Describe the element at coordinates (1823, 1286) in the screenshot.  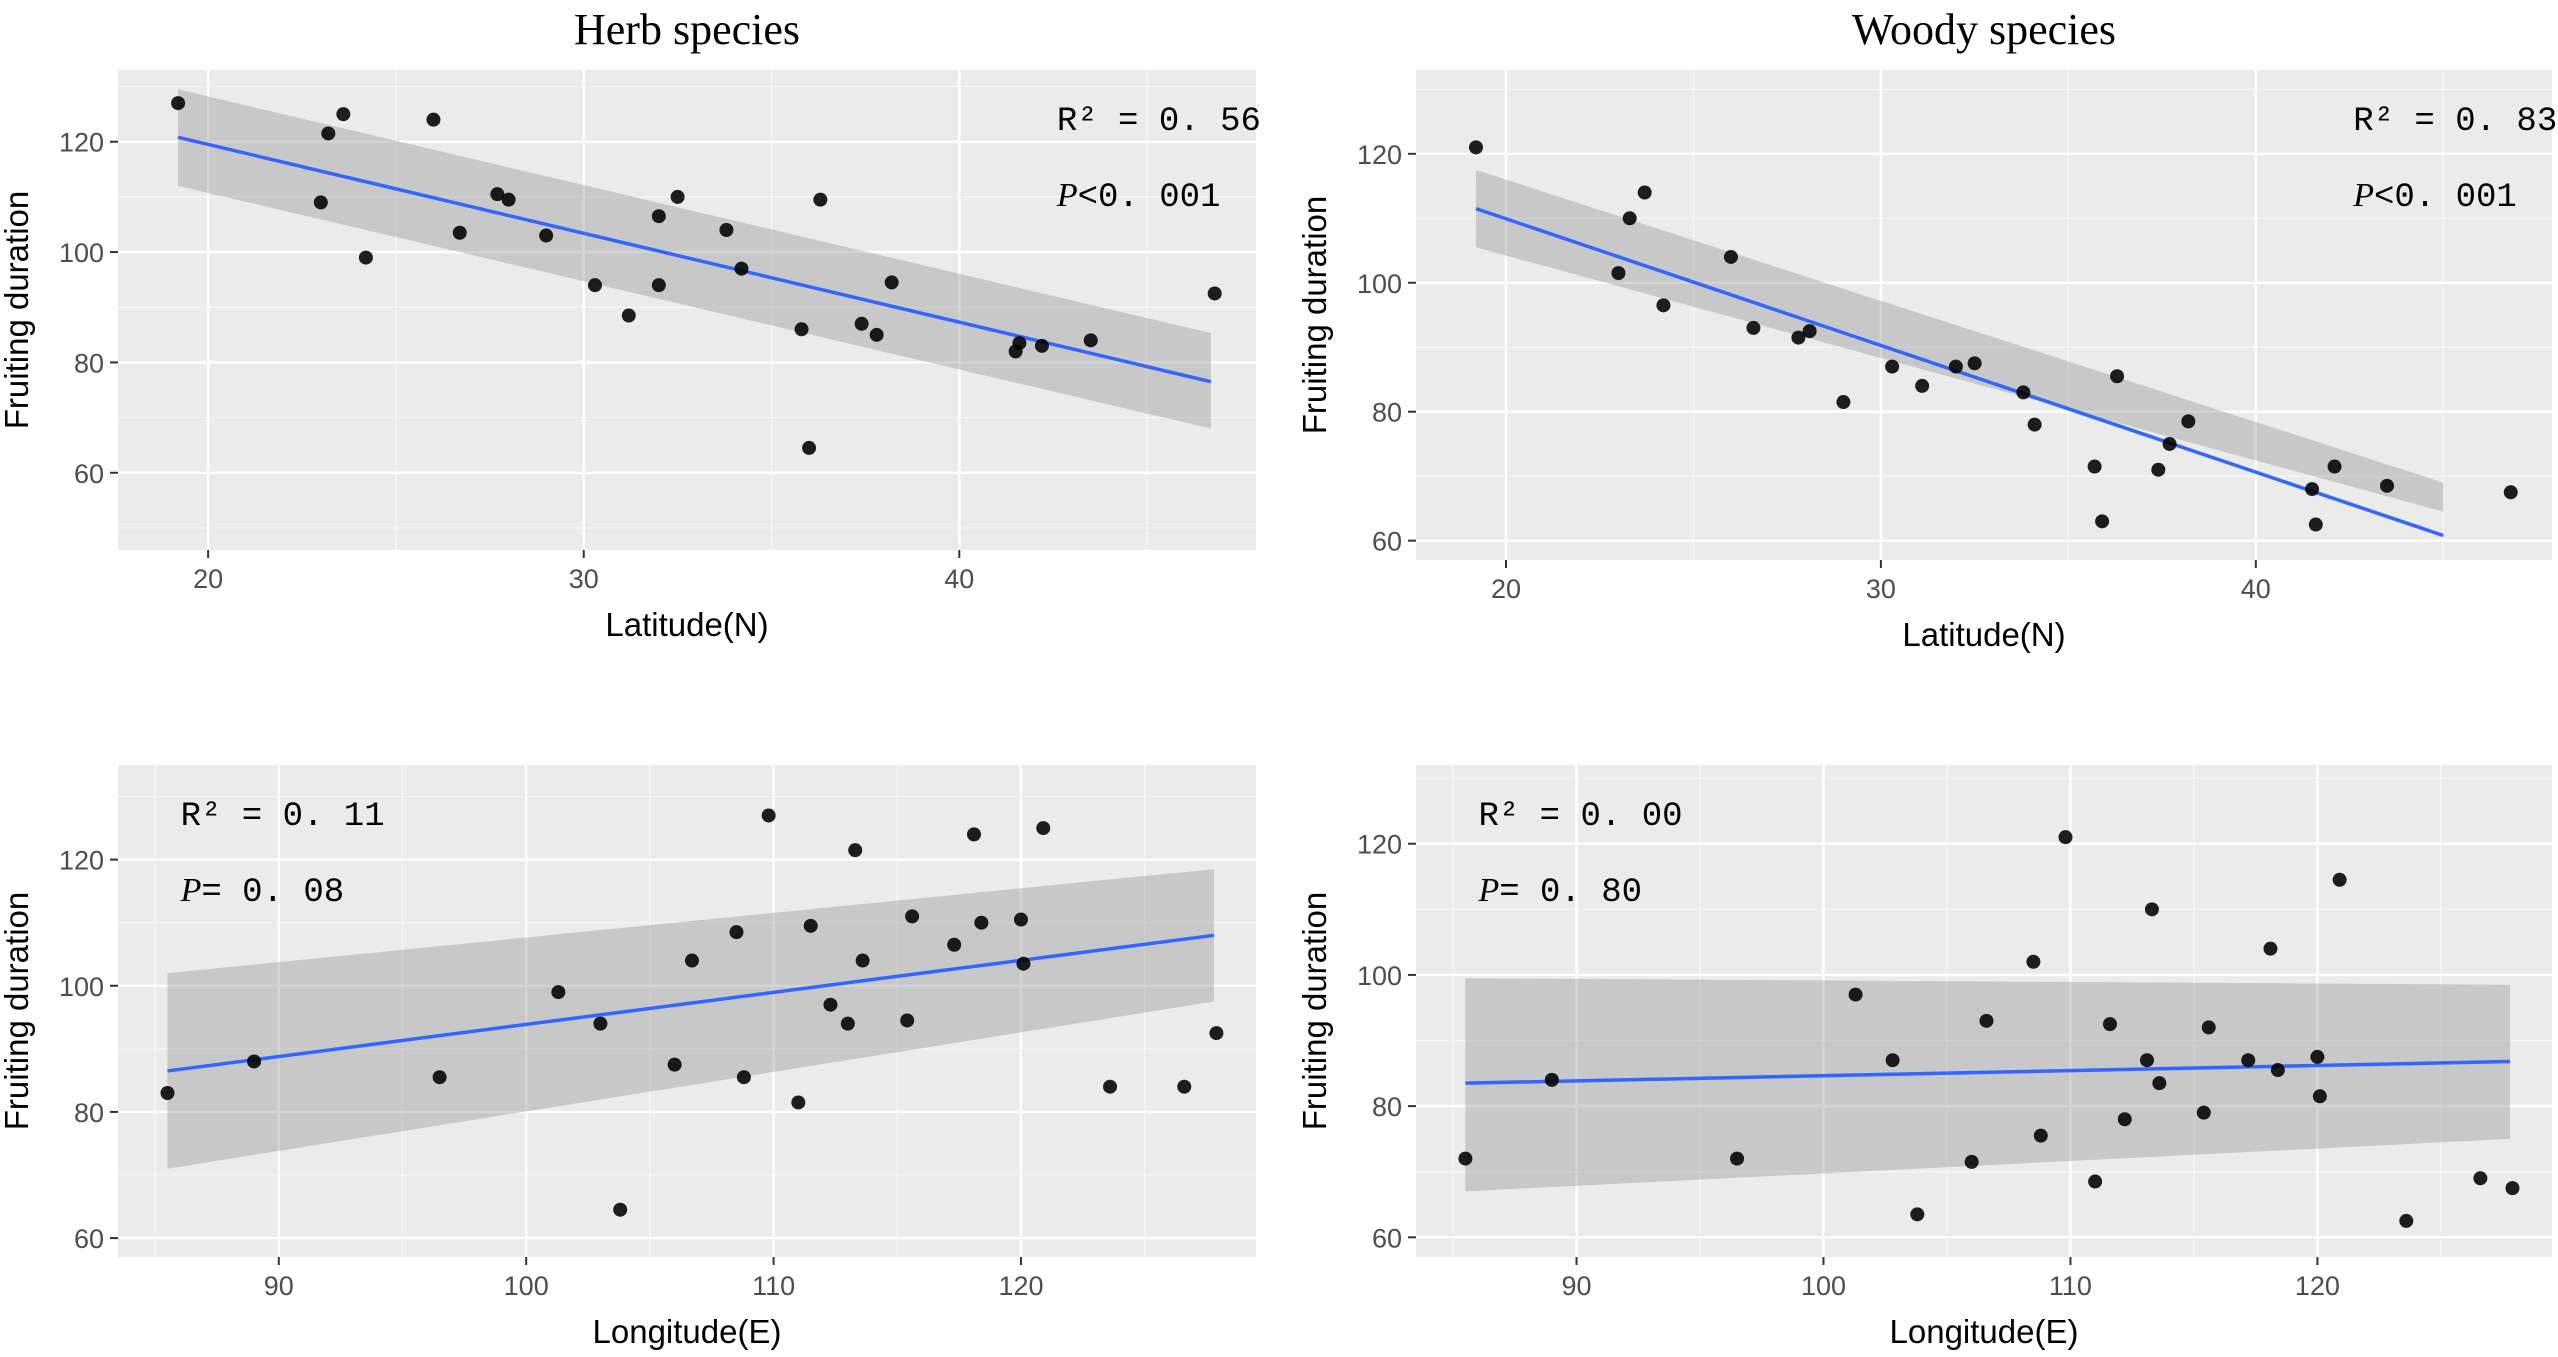
I see `x-tick-label: 100` at that location.